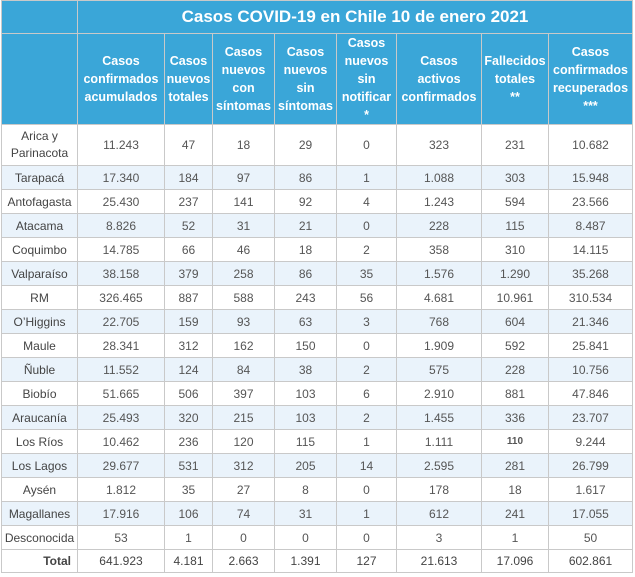 The width and height of the screenshot is (635, 577). What do you see at coordinates (188, 465) in the screenshot?
I see `table-cell: 531` at bounding box center [188, 465].